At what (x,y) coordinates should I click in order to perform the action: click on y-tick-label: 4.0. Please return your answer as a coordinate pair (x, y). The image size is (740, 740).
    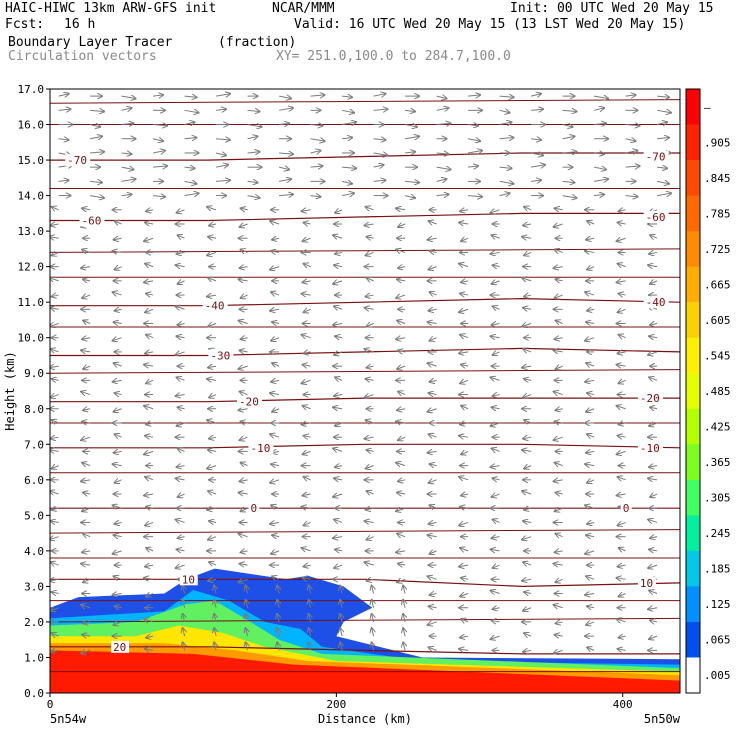
    Looking at the image, I should click on (34, 551).